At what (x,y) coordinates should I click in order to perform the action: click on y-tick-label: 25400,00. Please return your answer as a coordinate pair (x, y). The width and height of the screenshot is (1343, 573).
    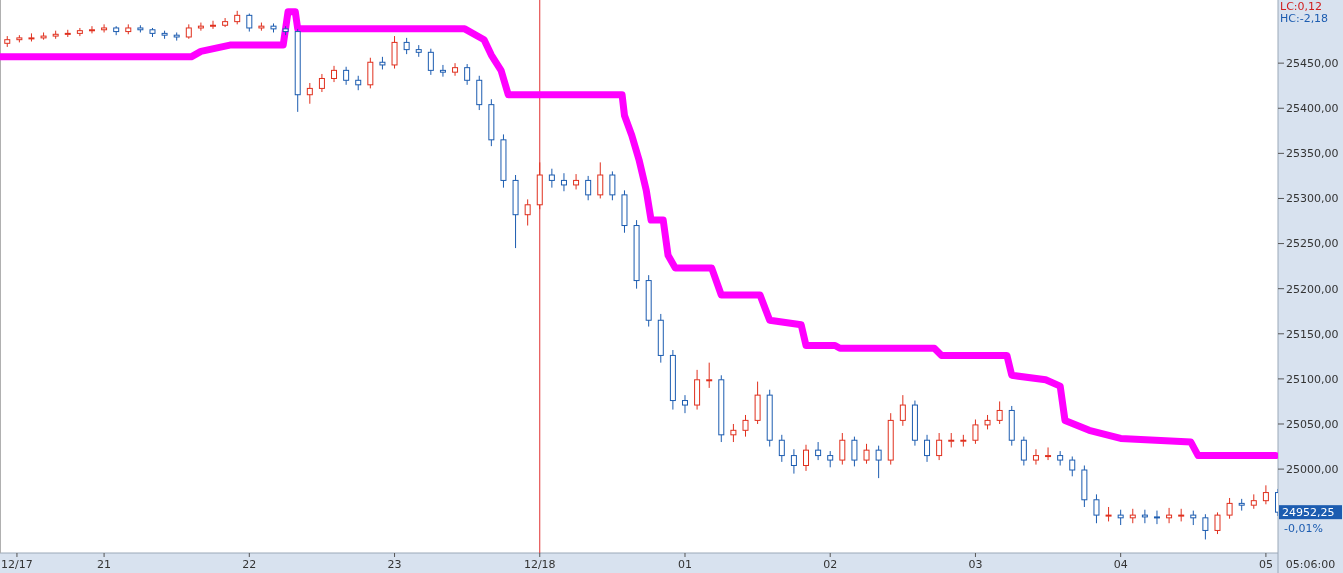
    Looking at the image, I should click on (1312, 109).